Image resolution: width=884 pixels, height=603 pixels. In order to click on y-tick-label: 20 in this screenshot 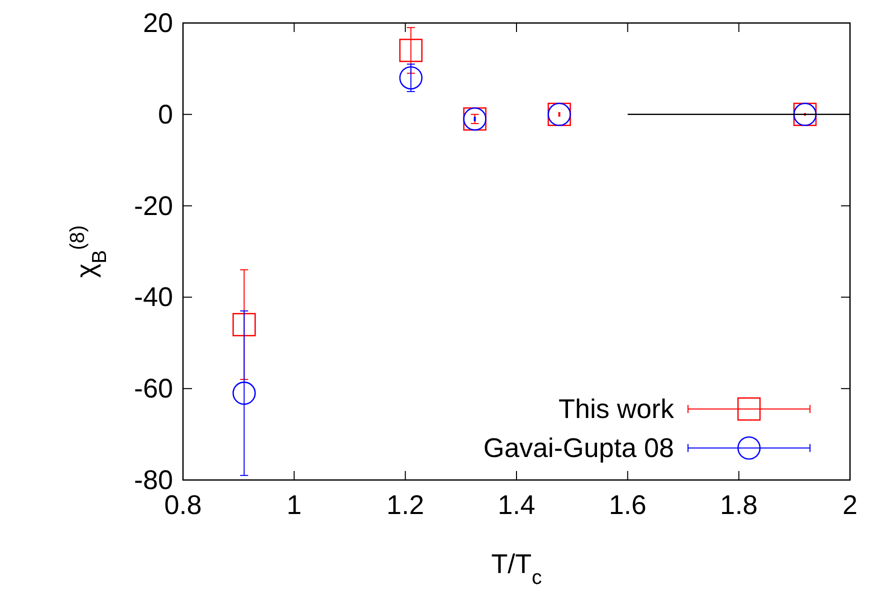, I will do `click(157, 23)`.